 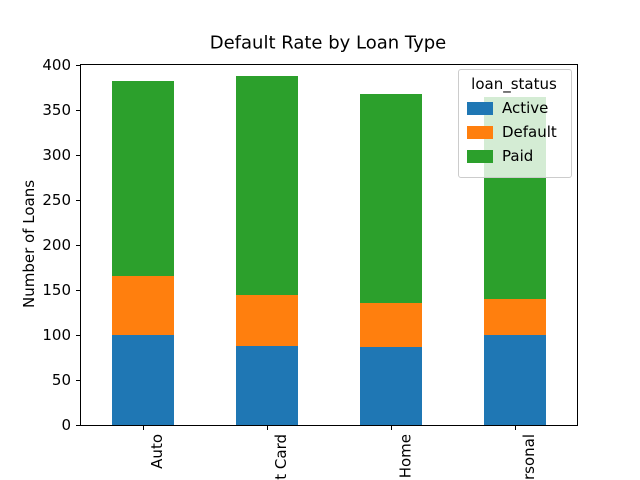 What do you see at coordinates (56, 200) in the screenshot?
I see `y-tick-label: 250` at bounding box center [56, 200].